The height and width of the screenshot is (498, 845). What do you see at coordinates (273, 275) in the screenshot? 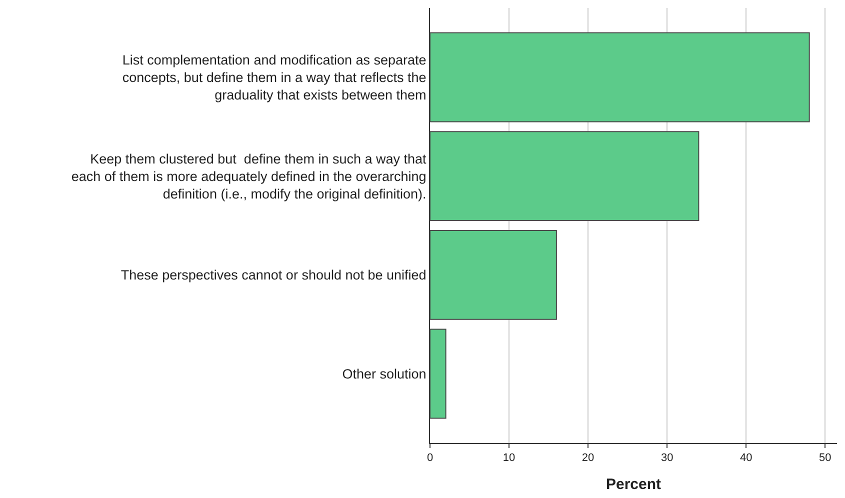
I see `y-tick-label: These perspectives cannot or should not be unified` at bounding box center [273, 275].